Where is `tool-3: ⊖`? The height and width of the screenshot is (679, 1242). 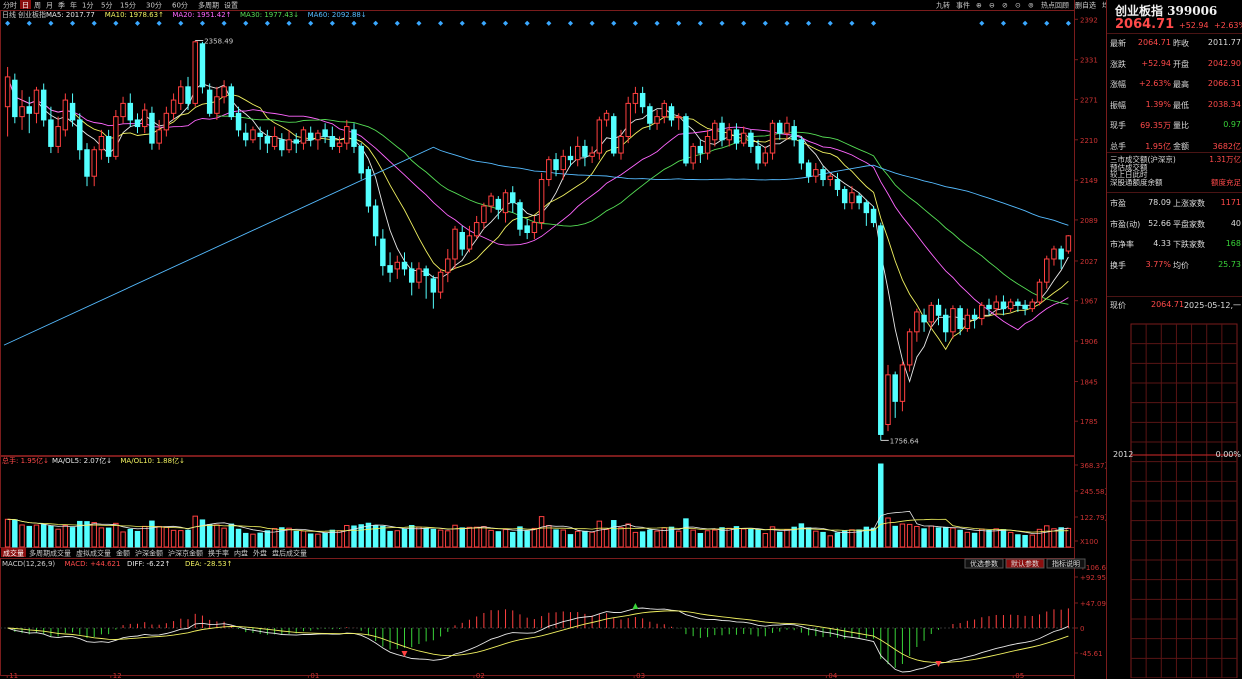 tool-3: ⊖ is located at coordinates (992, 6).